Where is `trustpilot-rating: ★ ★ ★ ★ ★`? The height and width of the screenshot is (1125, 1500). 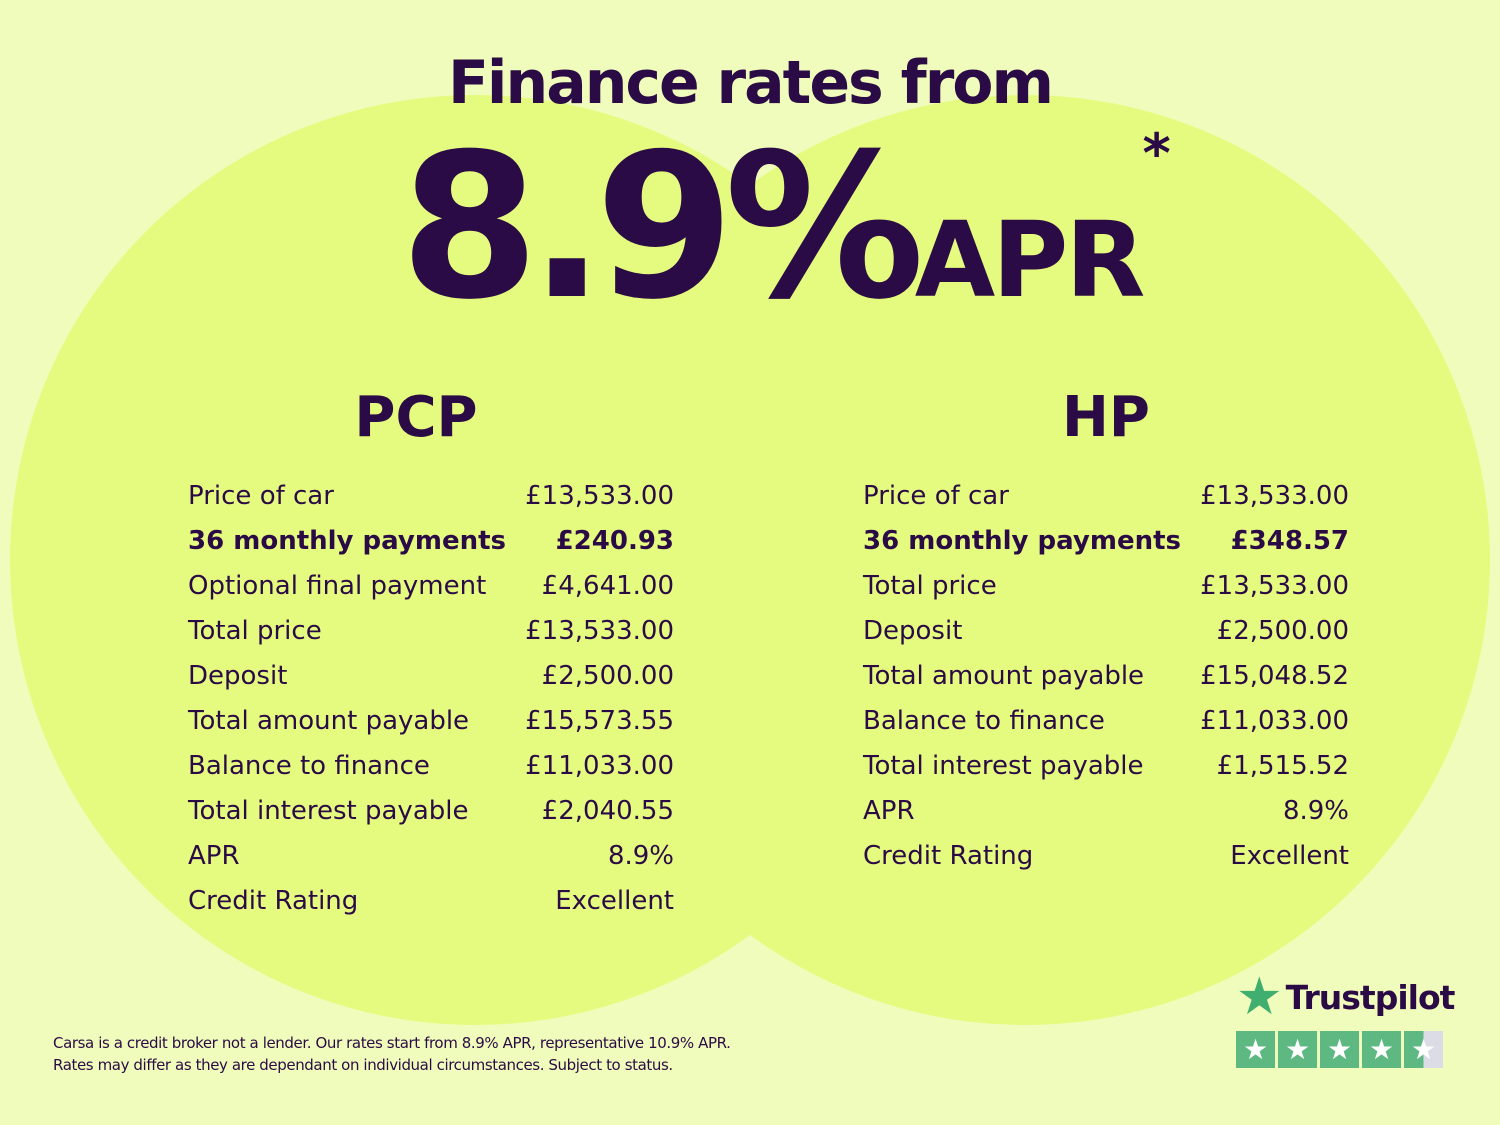
trustpilot-rating: ★ ★ ★ ★ ★ is located at coordinates (1345, 1049).